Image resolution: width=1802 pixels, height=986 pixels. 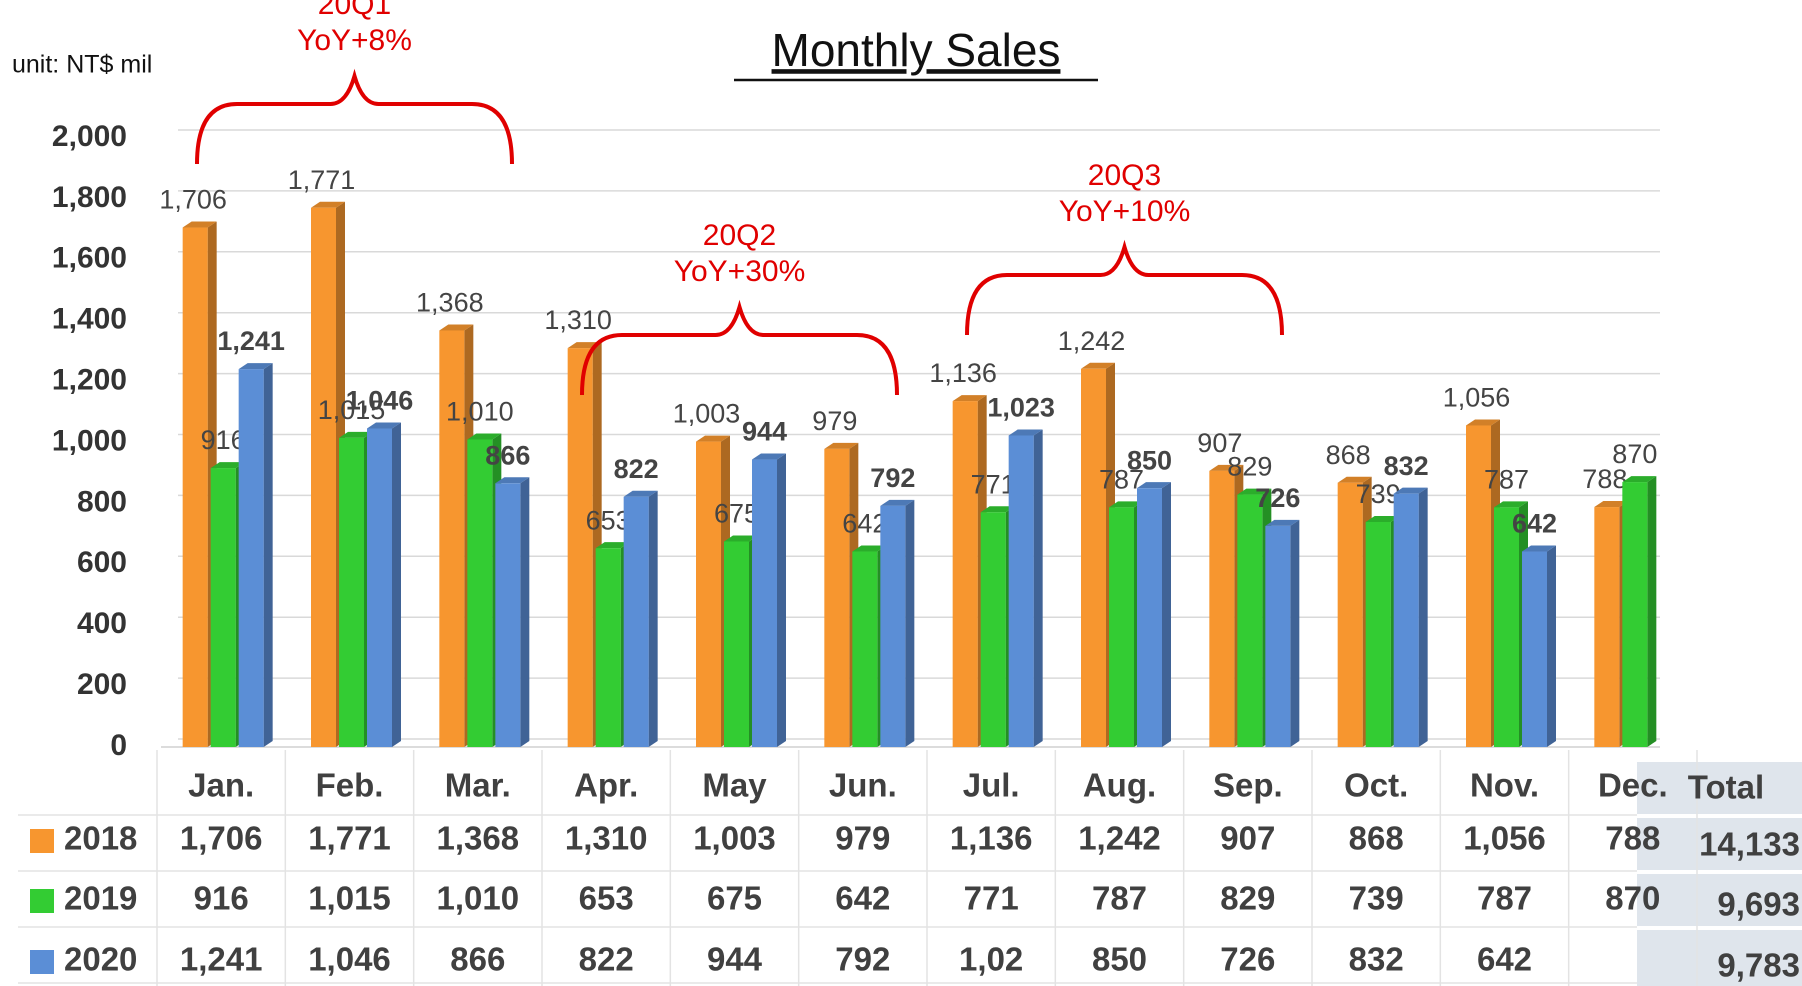 What do you see at coordinates (1477, 398) in the screenshot?
I see `data-label: 1,056` at bounding box center [1477, 398].